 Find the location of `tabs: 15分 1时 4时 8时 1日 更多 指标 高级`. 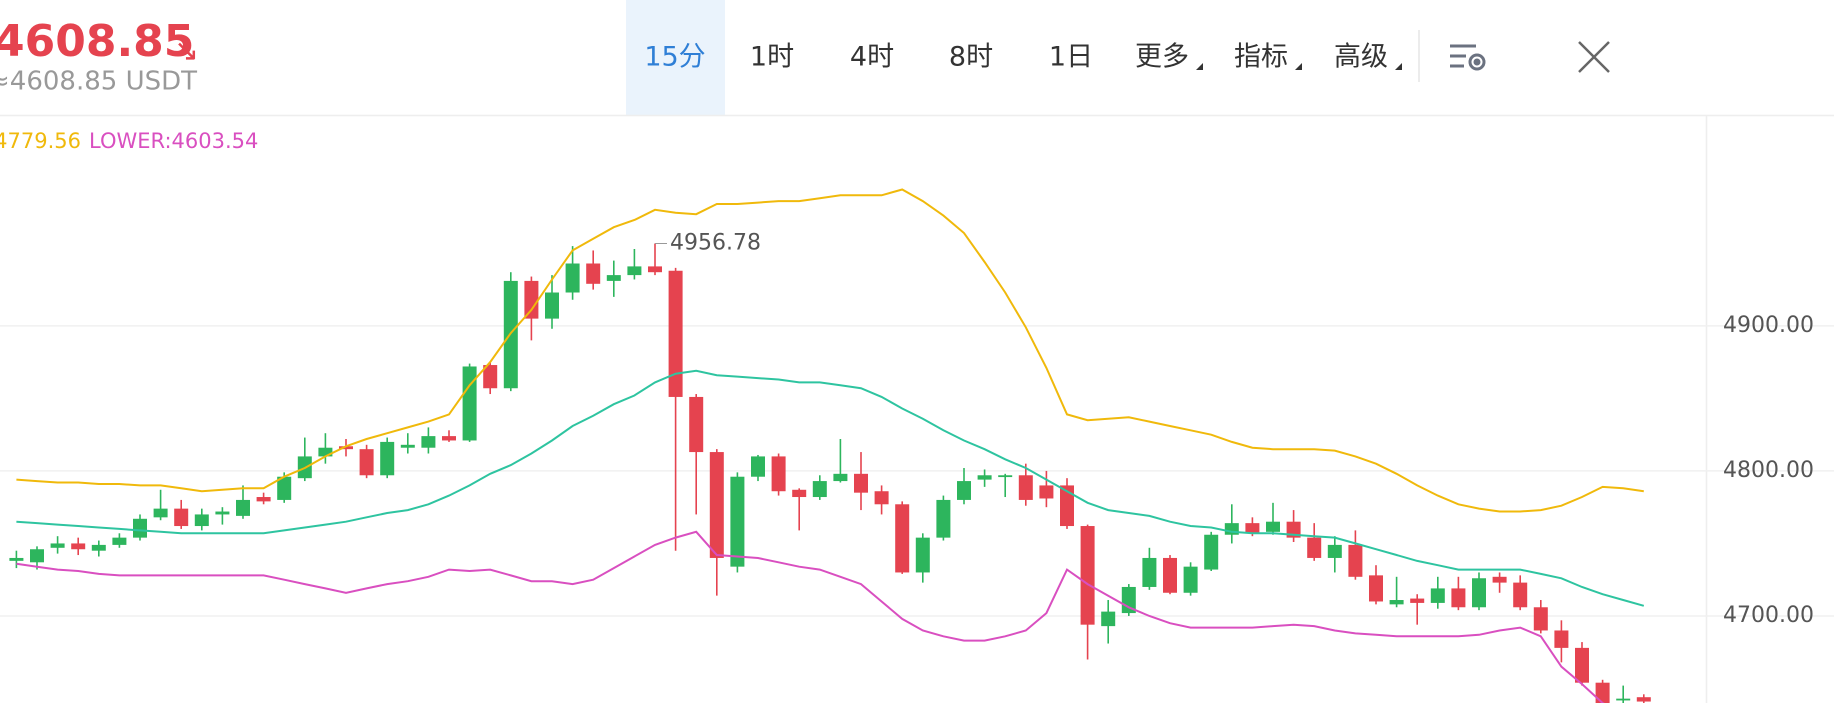

tabs: 15分 1时 4时 8时 1日 更多 指标 高级 is located at coordinates (1023, 57).